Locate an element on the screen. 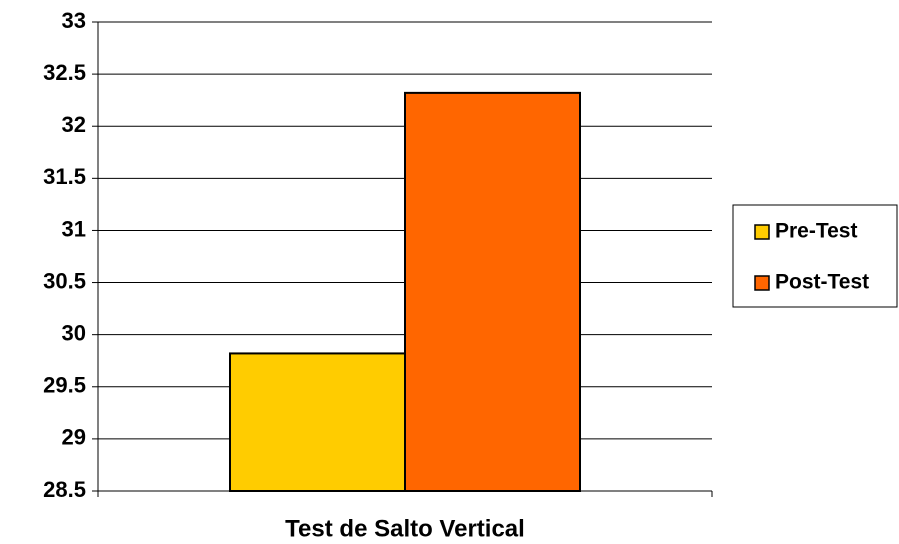 This screenshot has width=899, height=544. y-tick-label: 32.5 is located at coordinates (64, 72).